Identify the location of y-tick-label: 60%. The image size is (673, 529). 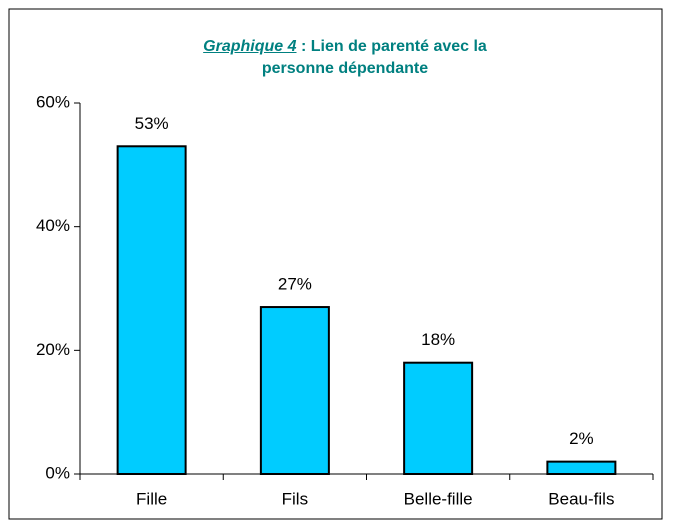
(53, 101).